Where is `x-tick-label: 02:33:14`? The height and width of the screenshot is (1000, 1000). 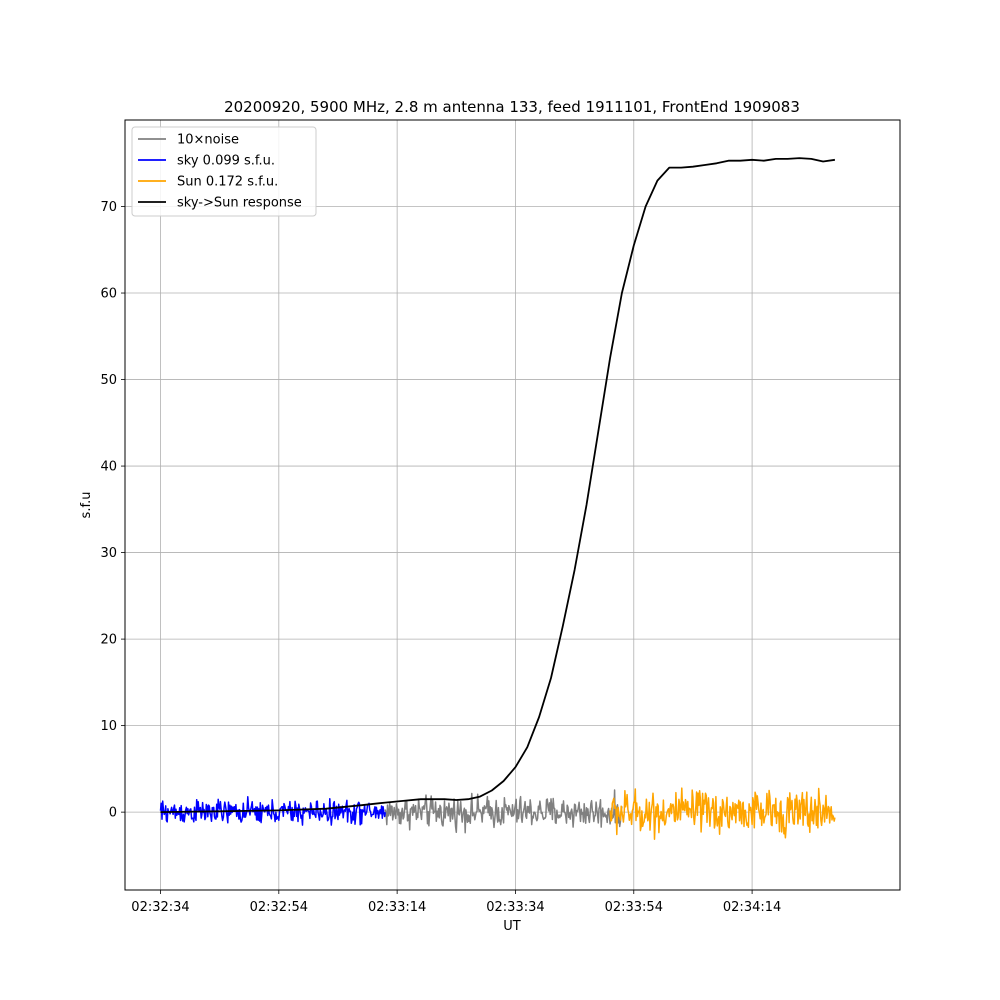
x-tick-label: 02:33:14 is located at coordinates (397, 907).